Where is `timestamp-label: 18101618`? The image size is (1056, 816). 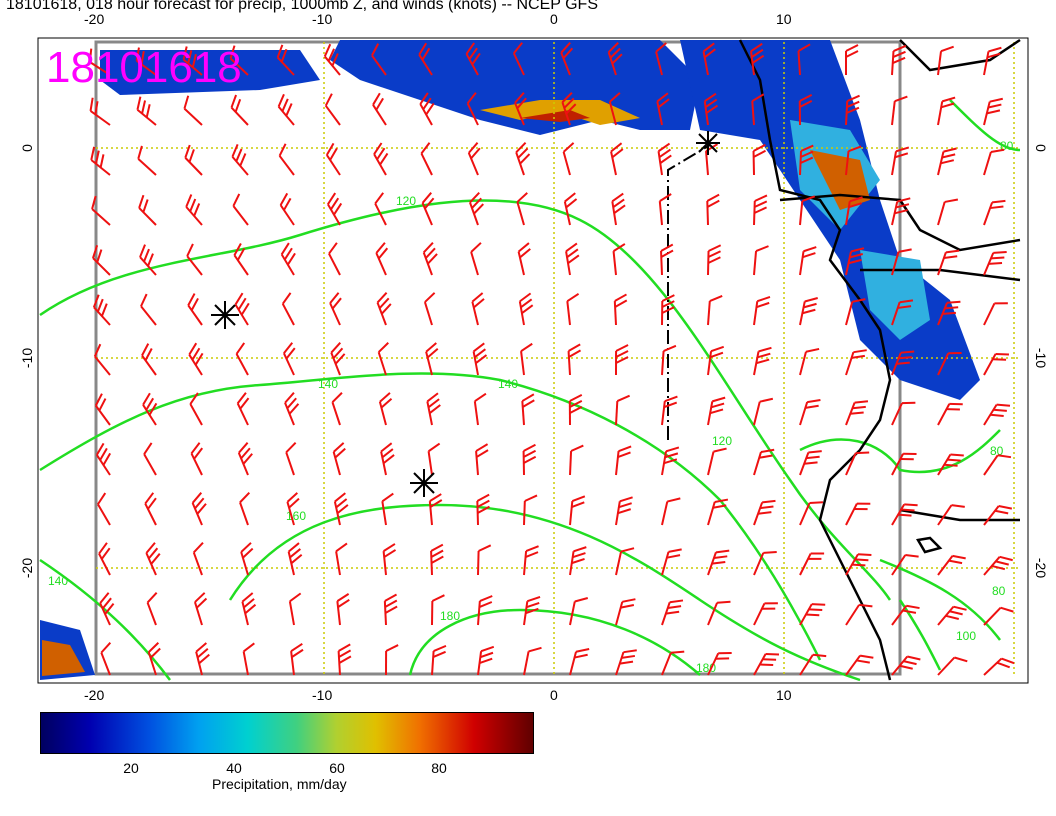 timestamp-label: 18101618 is located at coordinates (144, 67).